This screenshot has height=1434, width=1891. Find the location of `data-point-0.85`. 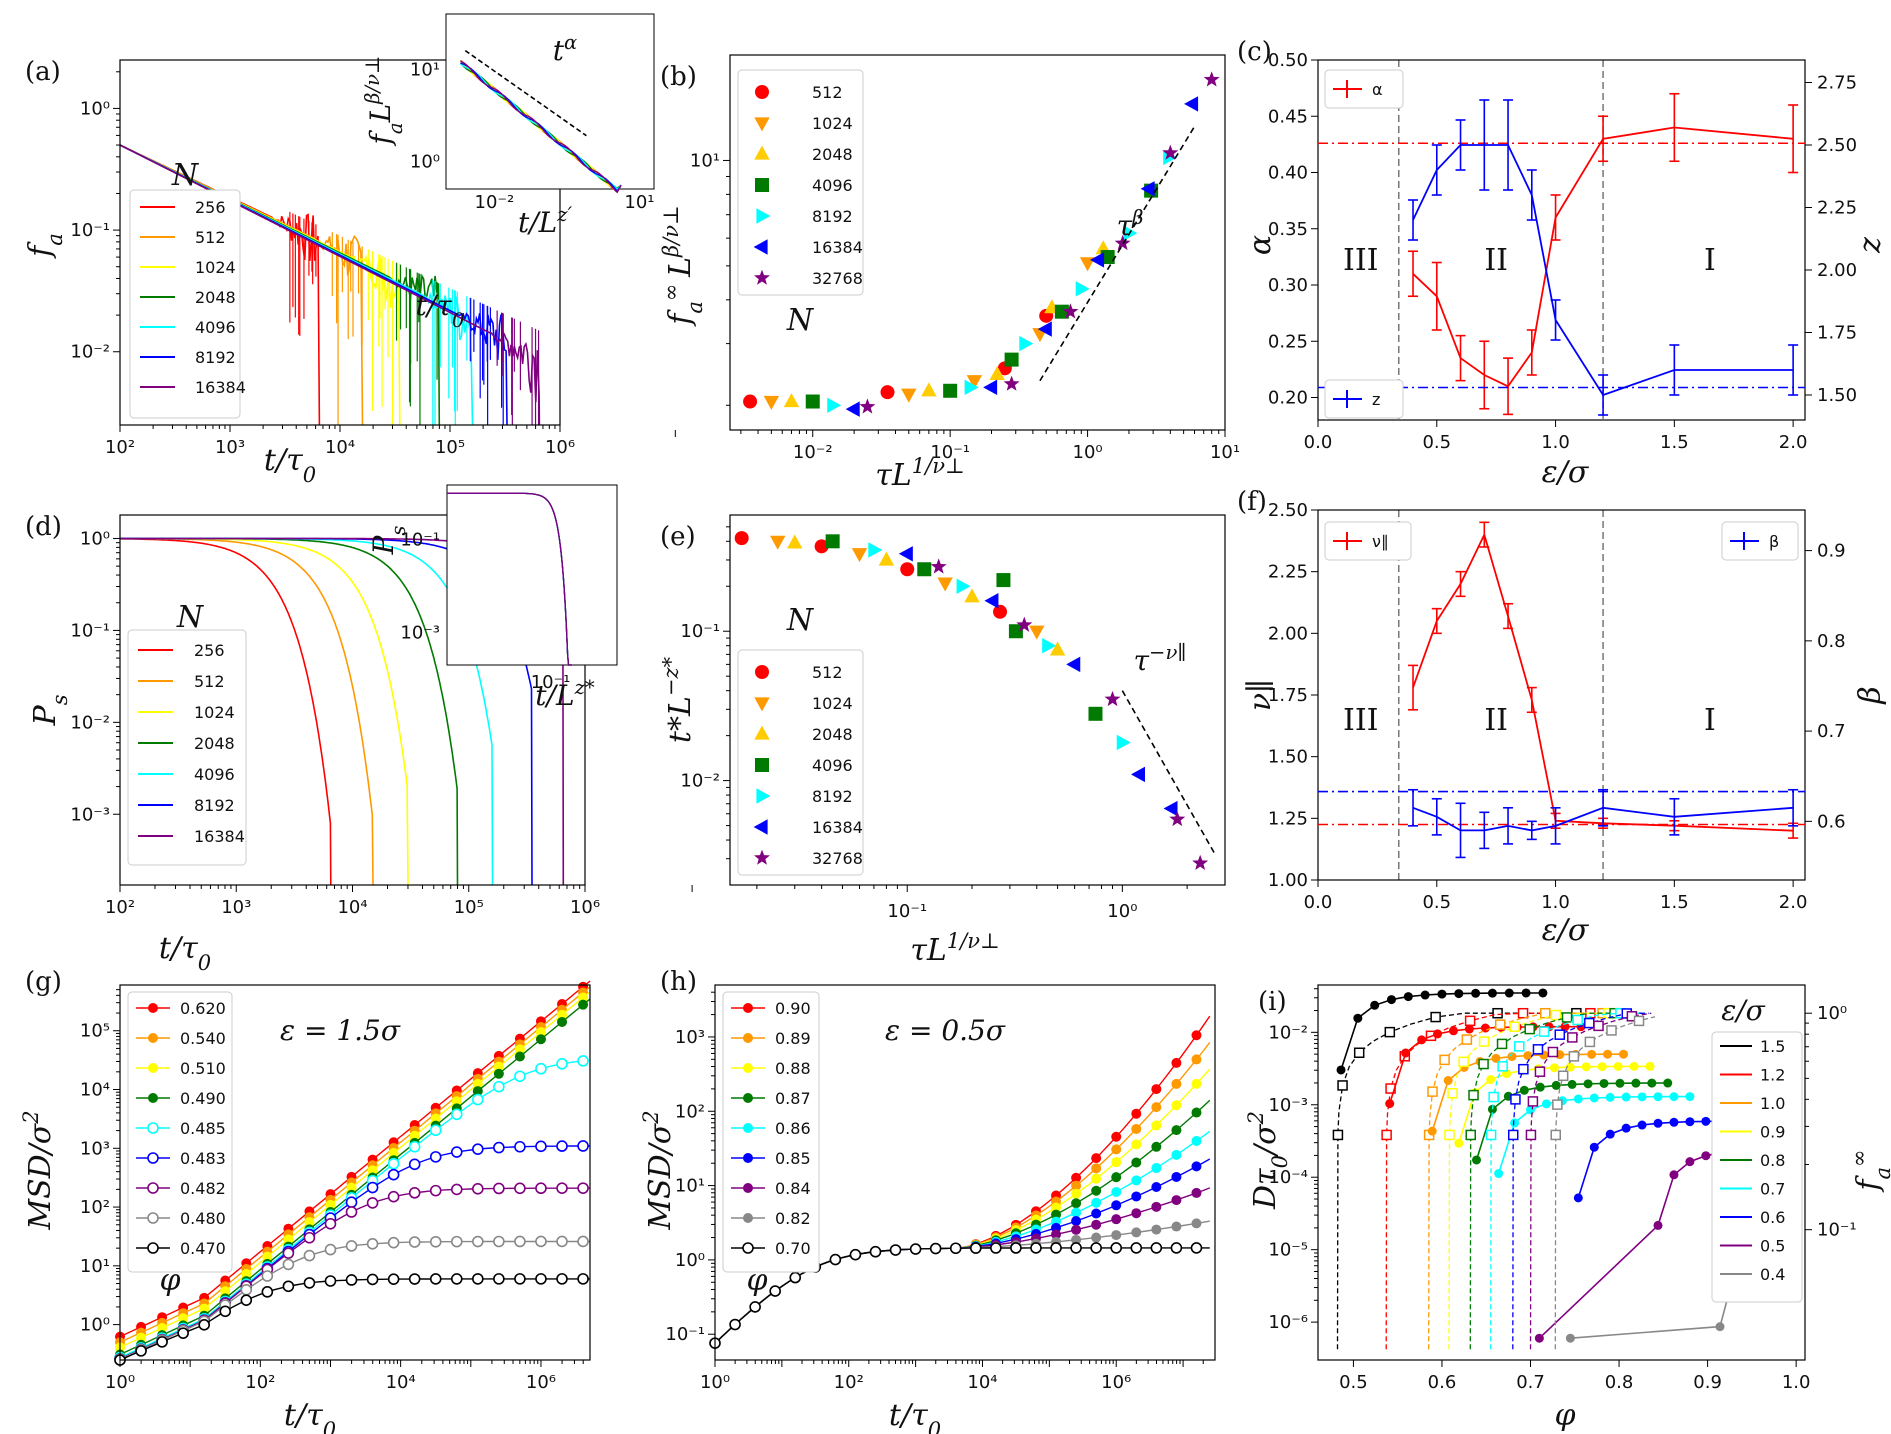

data-point-0.85 is located at coordinates (1176, 1176).